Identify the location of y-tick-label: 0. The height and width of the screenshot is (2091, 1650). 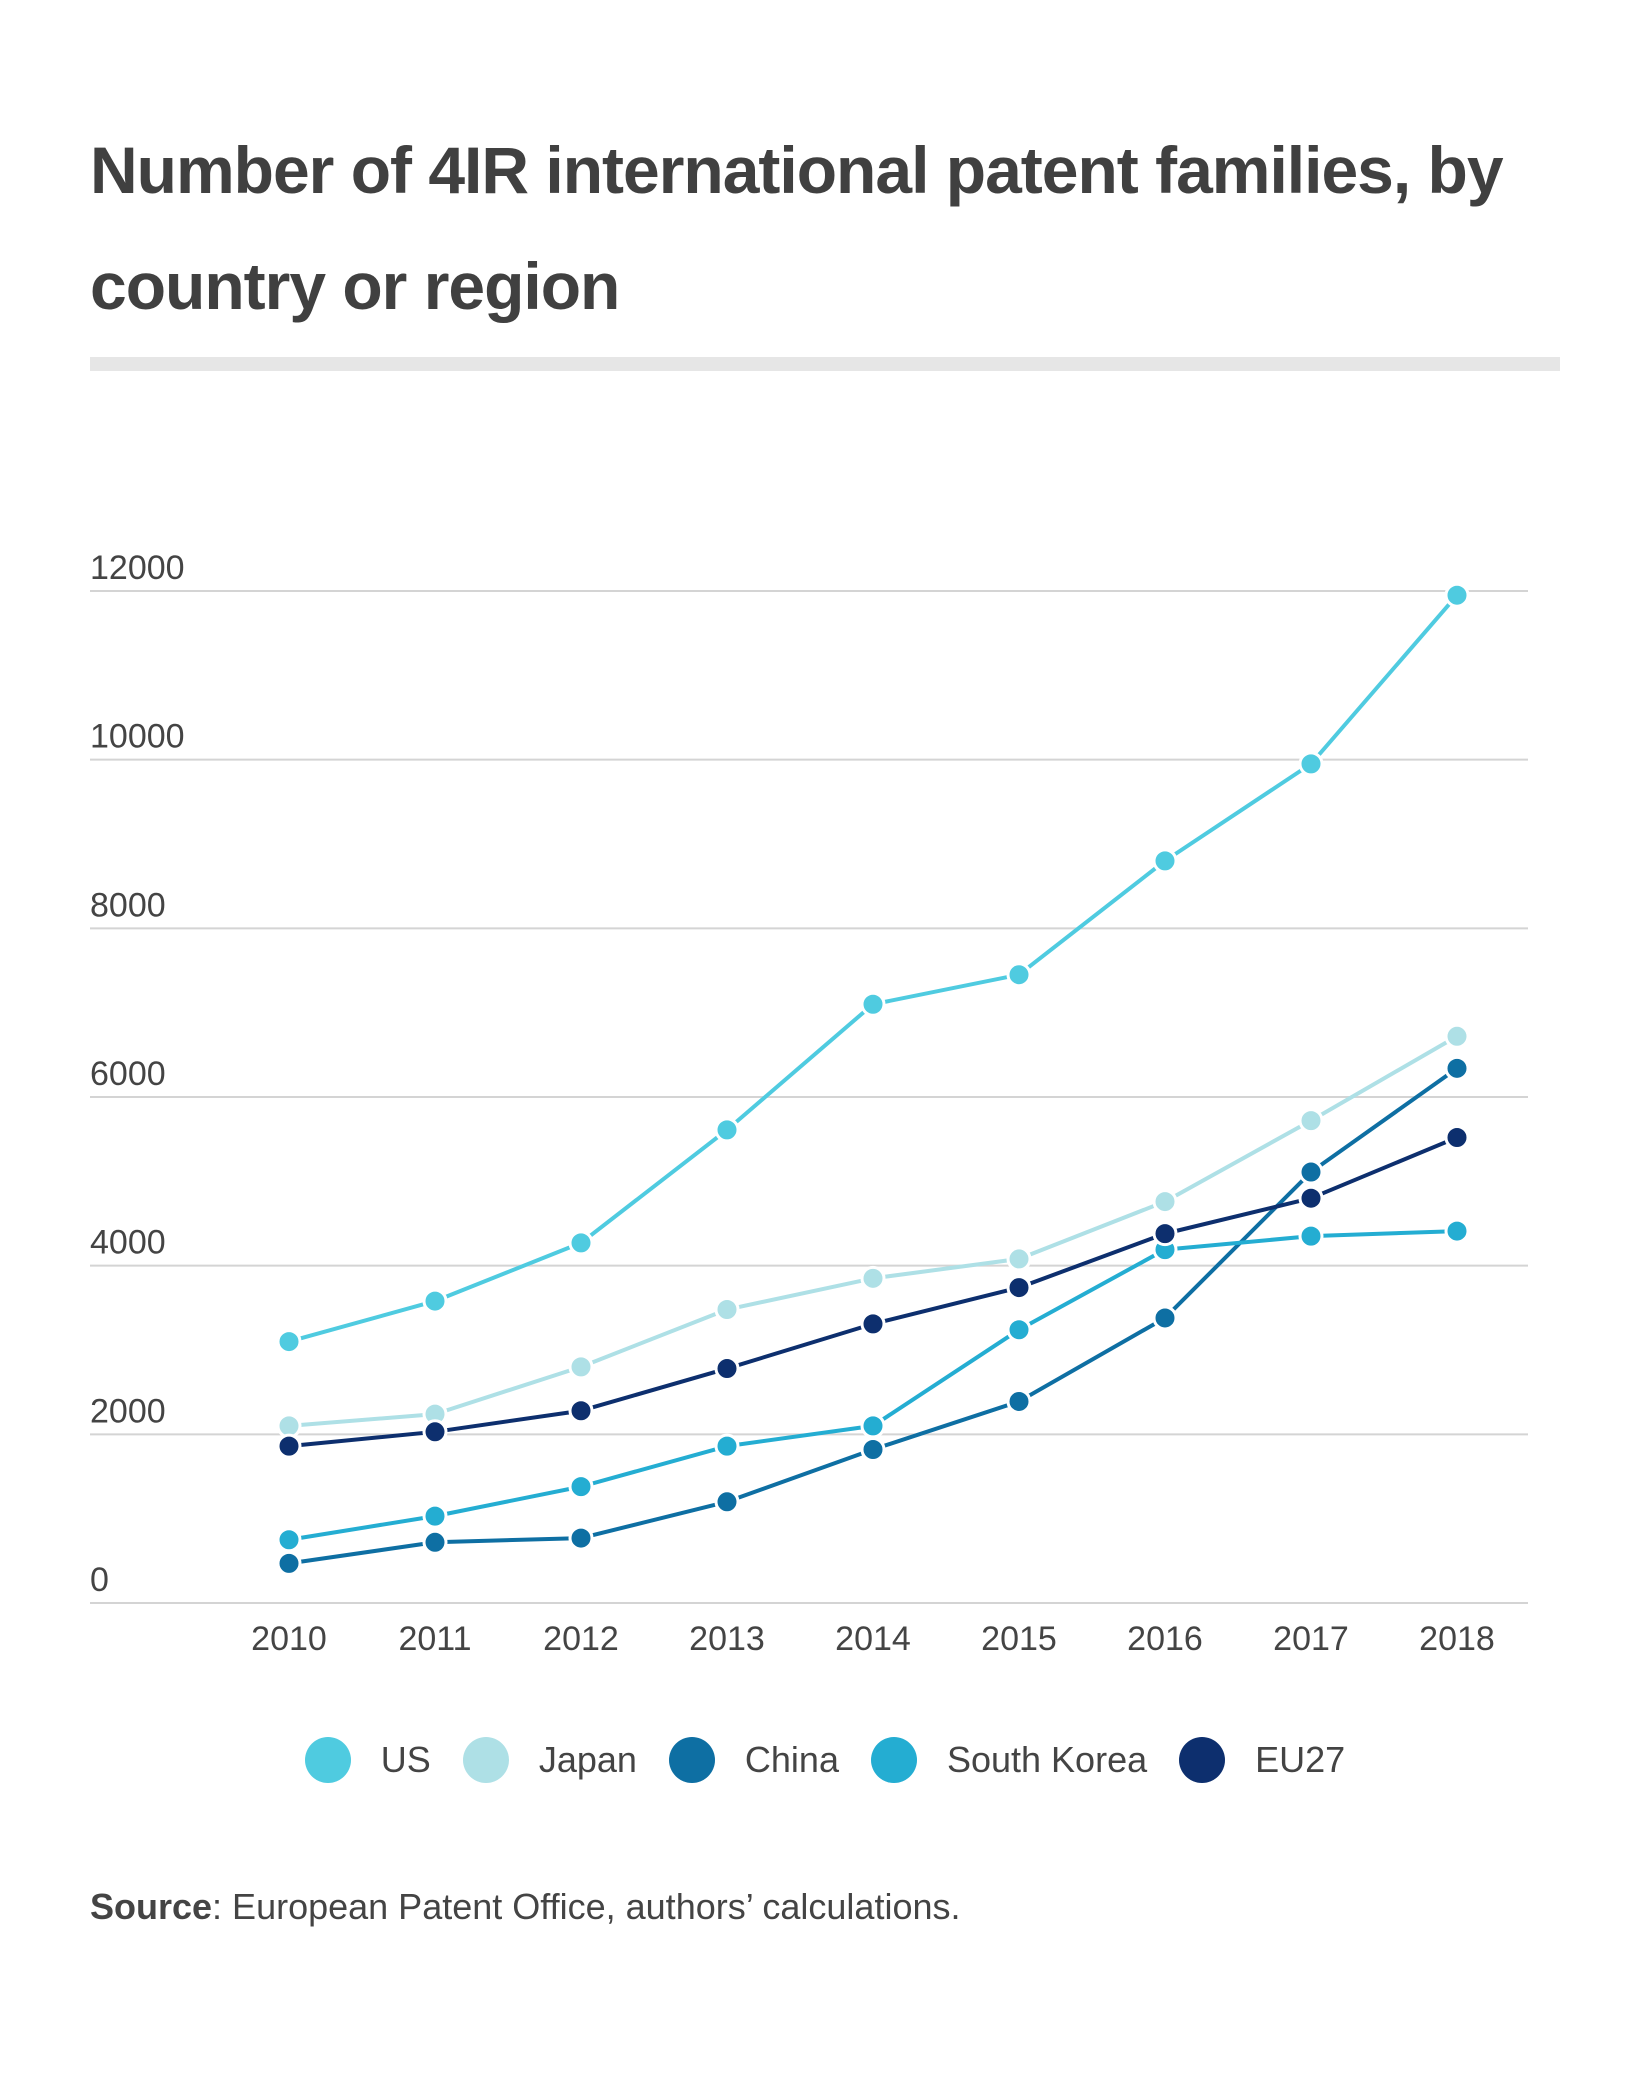
(99, 1580).